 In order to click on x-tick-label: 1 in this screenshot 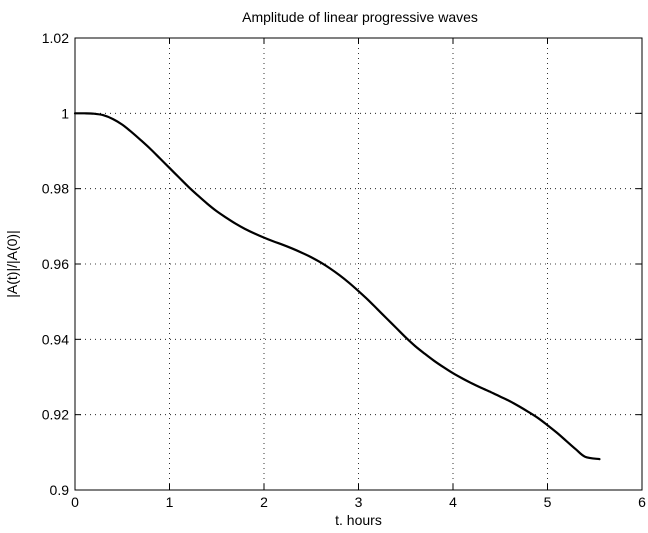, I will do `click(170, 502)`.